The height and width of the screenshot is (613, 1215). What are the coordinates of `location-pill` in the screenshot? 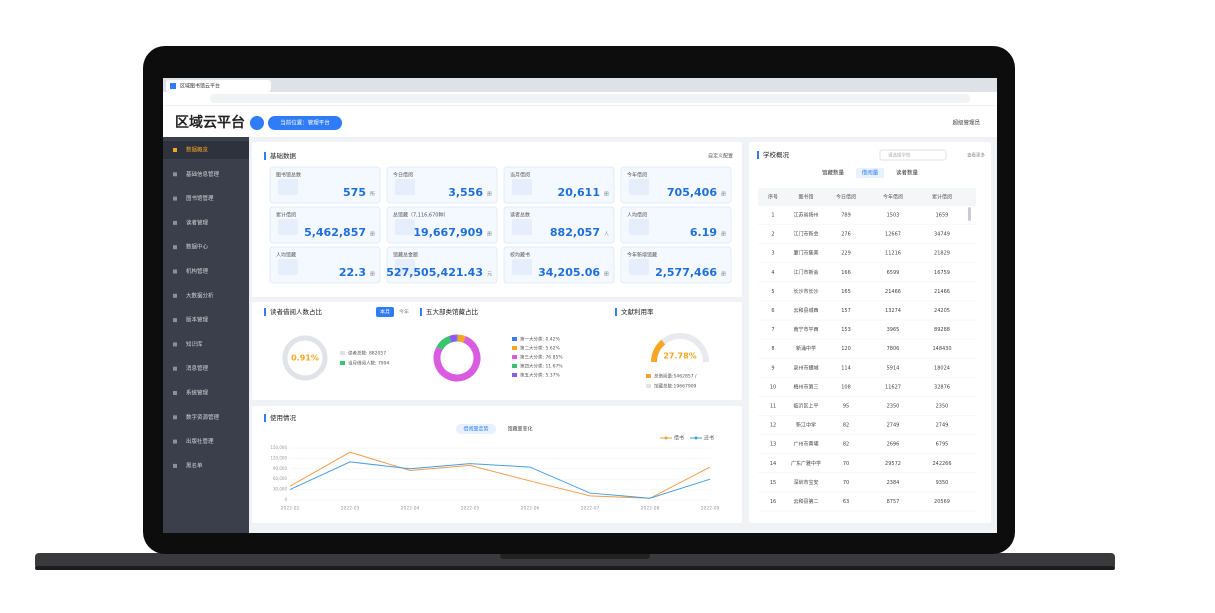 It's located at (305, 123).